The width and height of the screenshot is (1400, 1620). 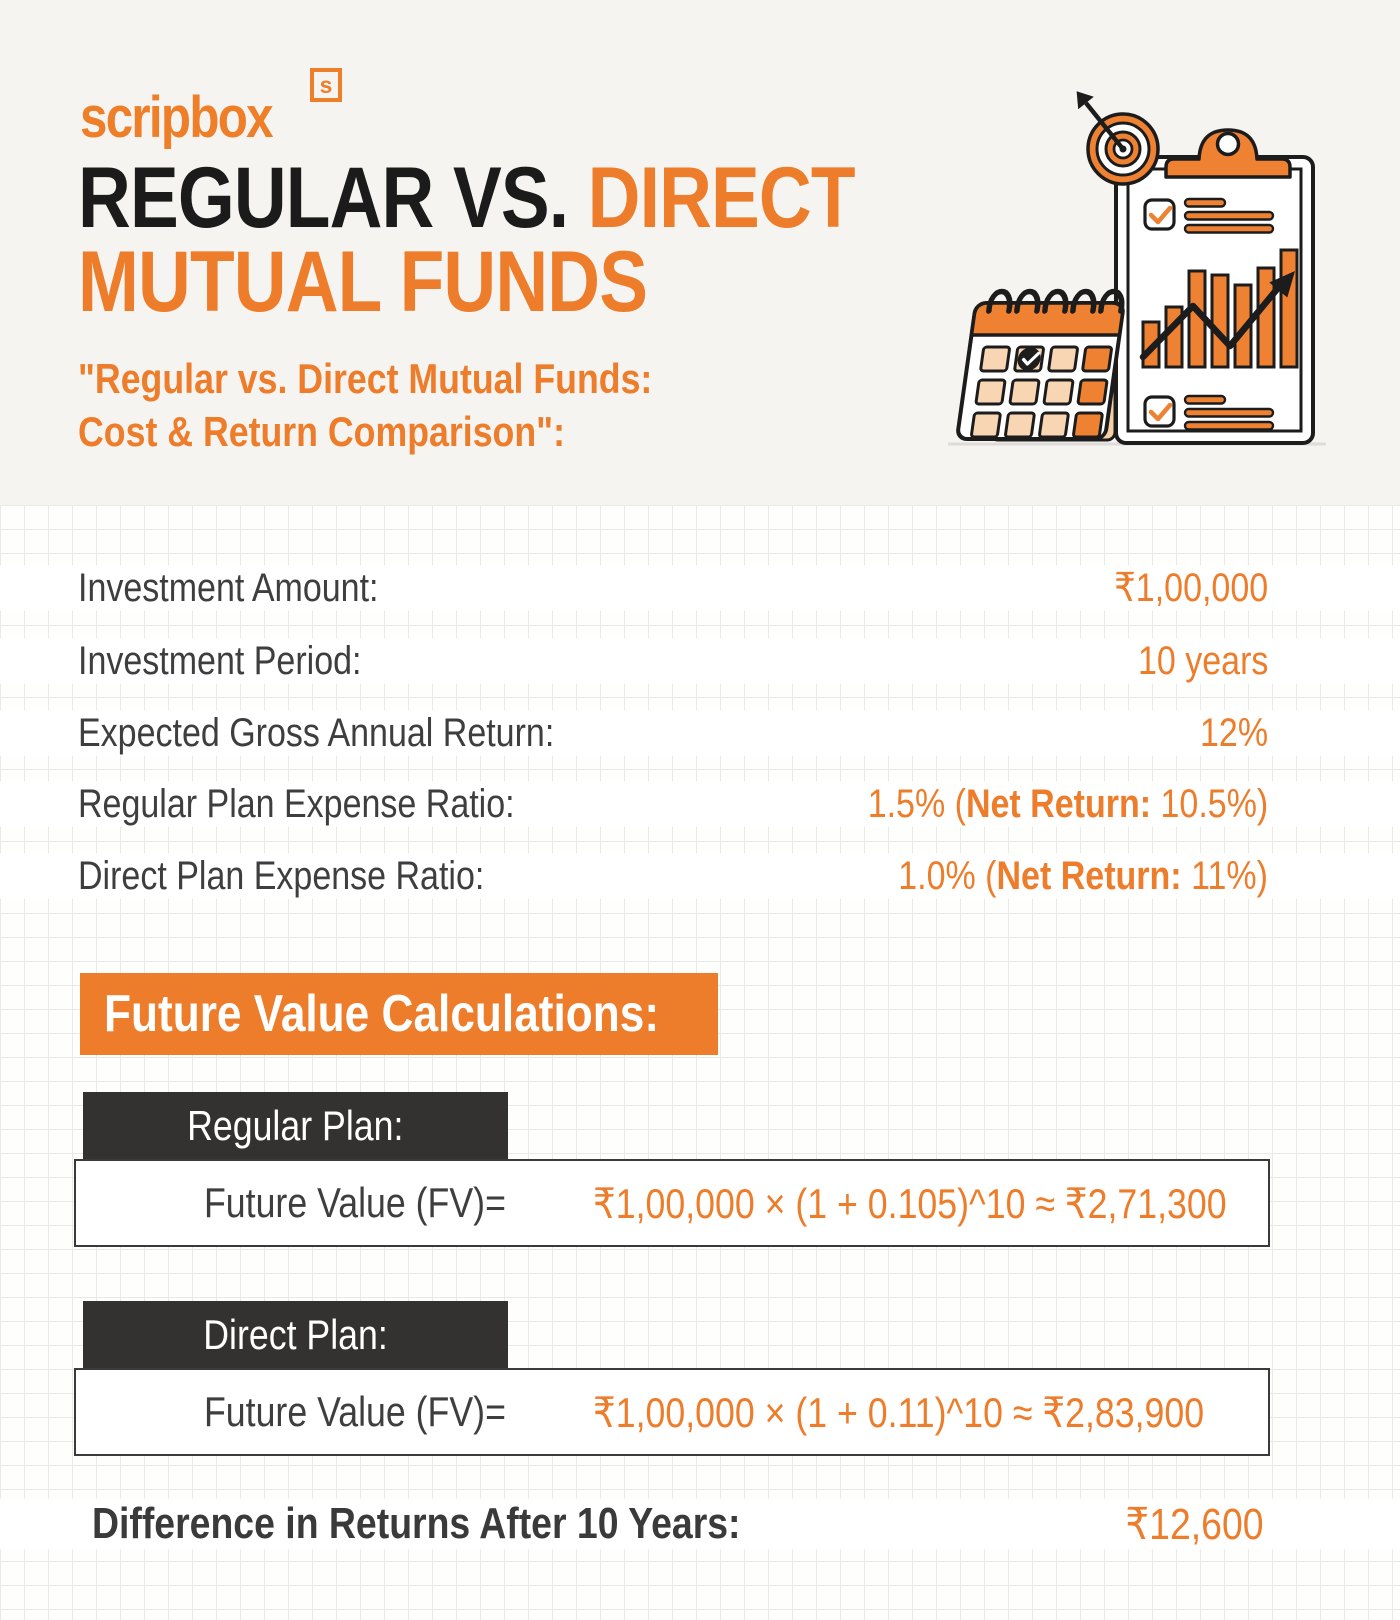 What do you see at coordinates (363, 282) in the screenshot?
I see `title-line2: MUTUAL FUNDS` at bounding box center [363, 282].